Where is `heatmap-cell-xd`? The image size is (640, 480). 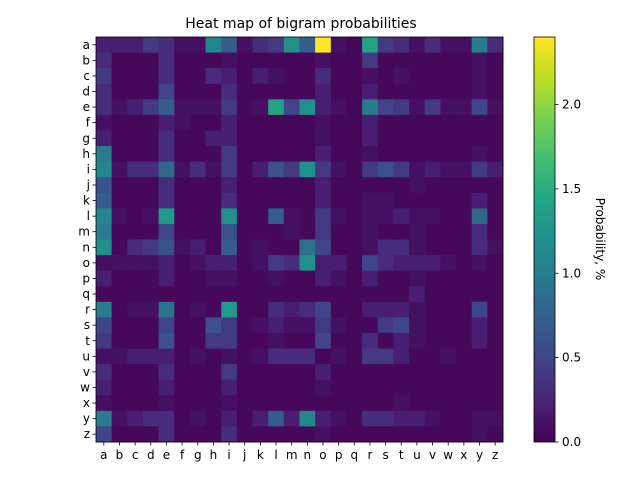 heatmap-cell-xd is located at coordinates (151, 403).